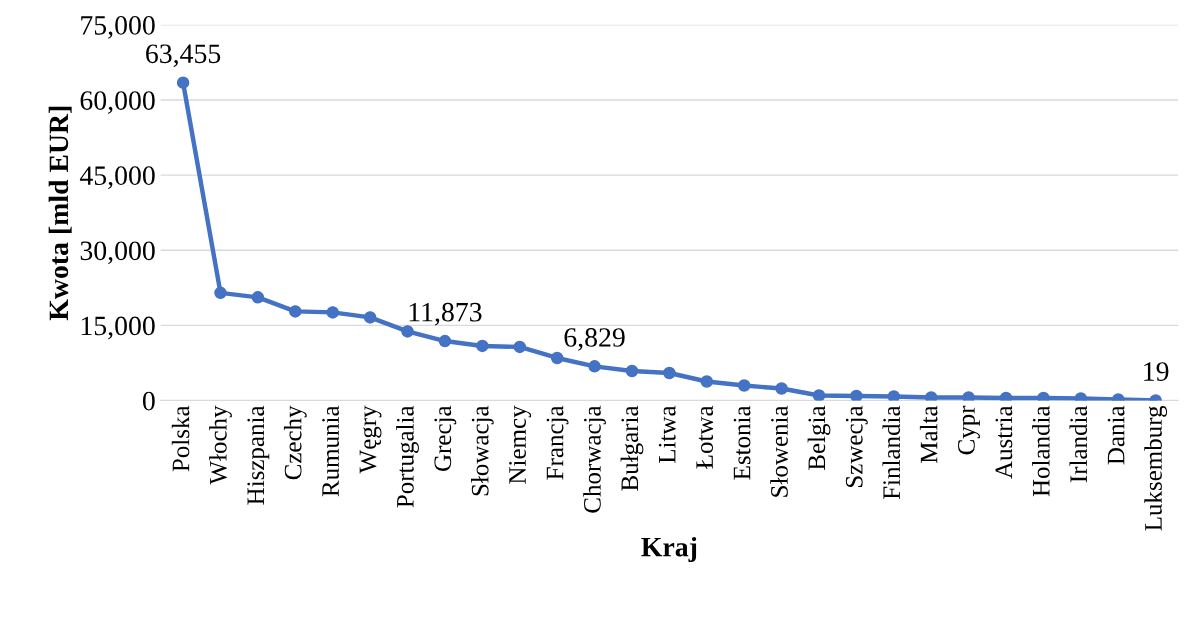 The width and height of the screenshot is (1190, 621). I want to click on data-label: 19, so click(1156, 371).